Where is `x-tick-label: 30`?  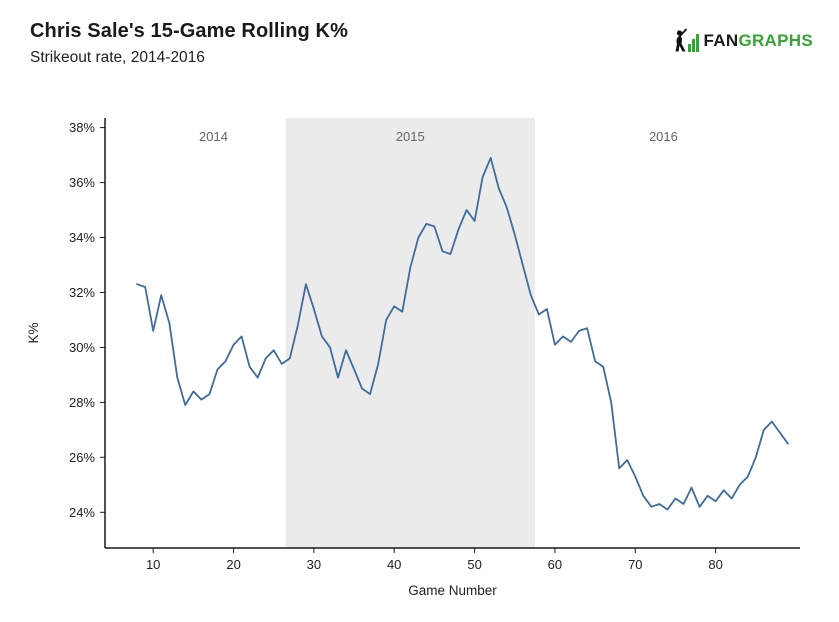
x-tick-label: 30 is located at coordinates (314, 564).